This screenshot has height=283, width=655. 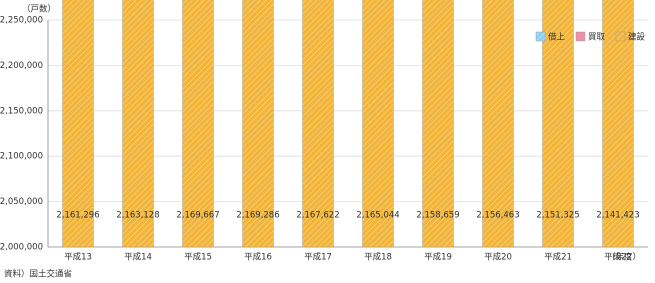 I want to click on value-label: 2,158,659, so click(x=437, y=216).